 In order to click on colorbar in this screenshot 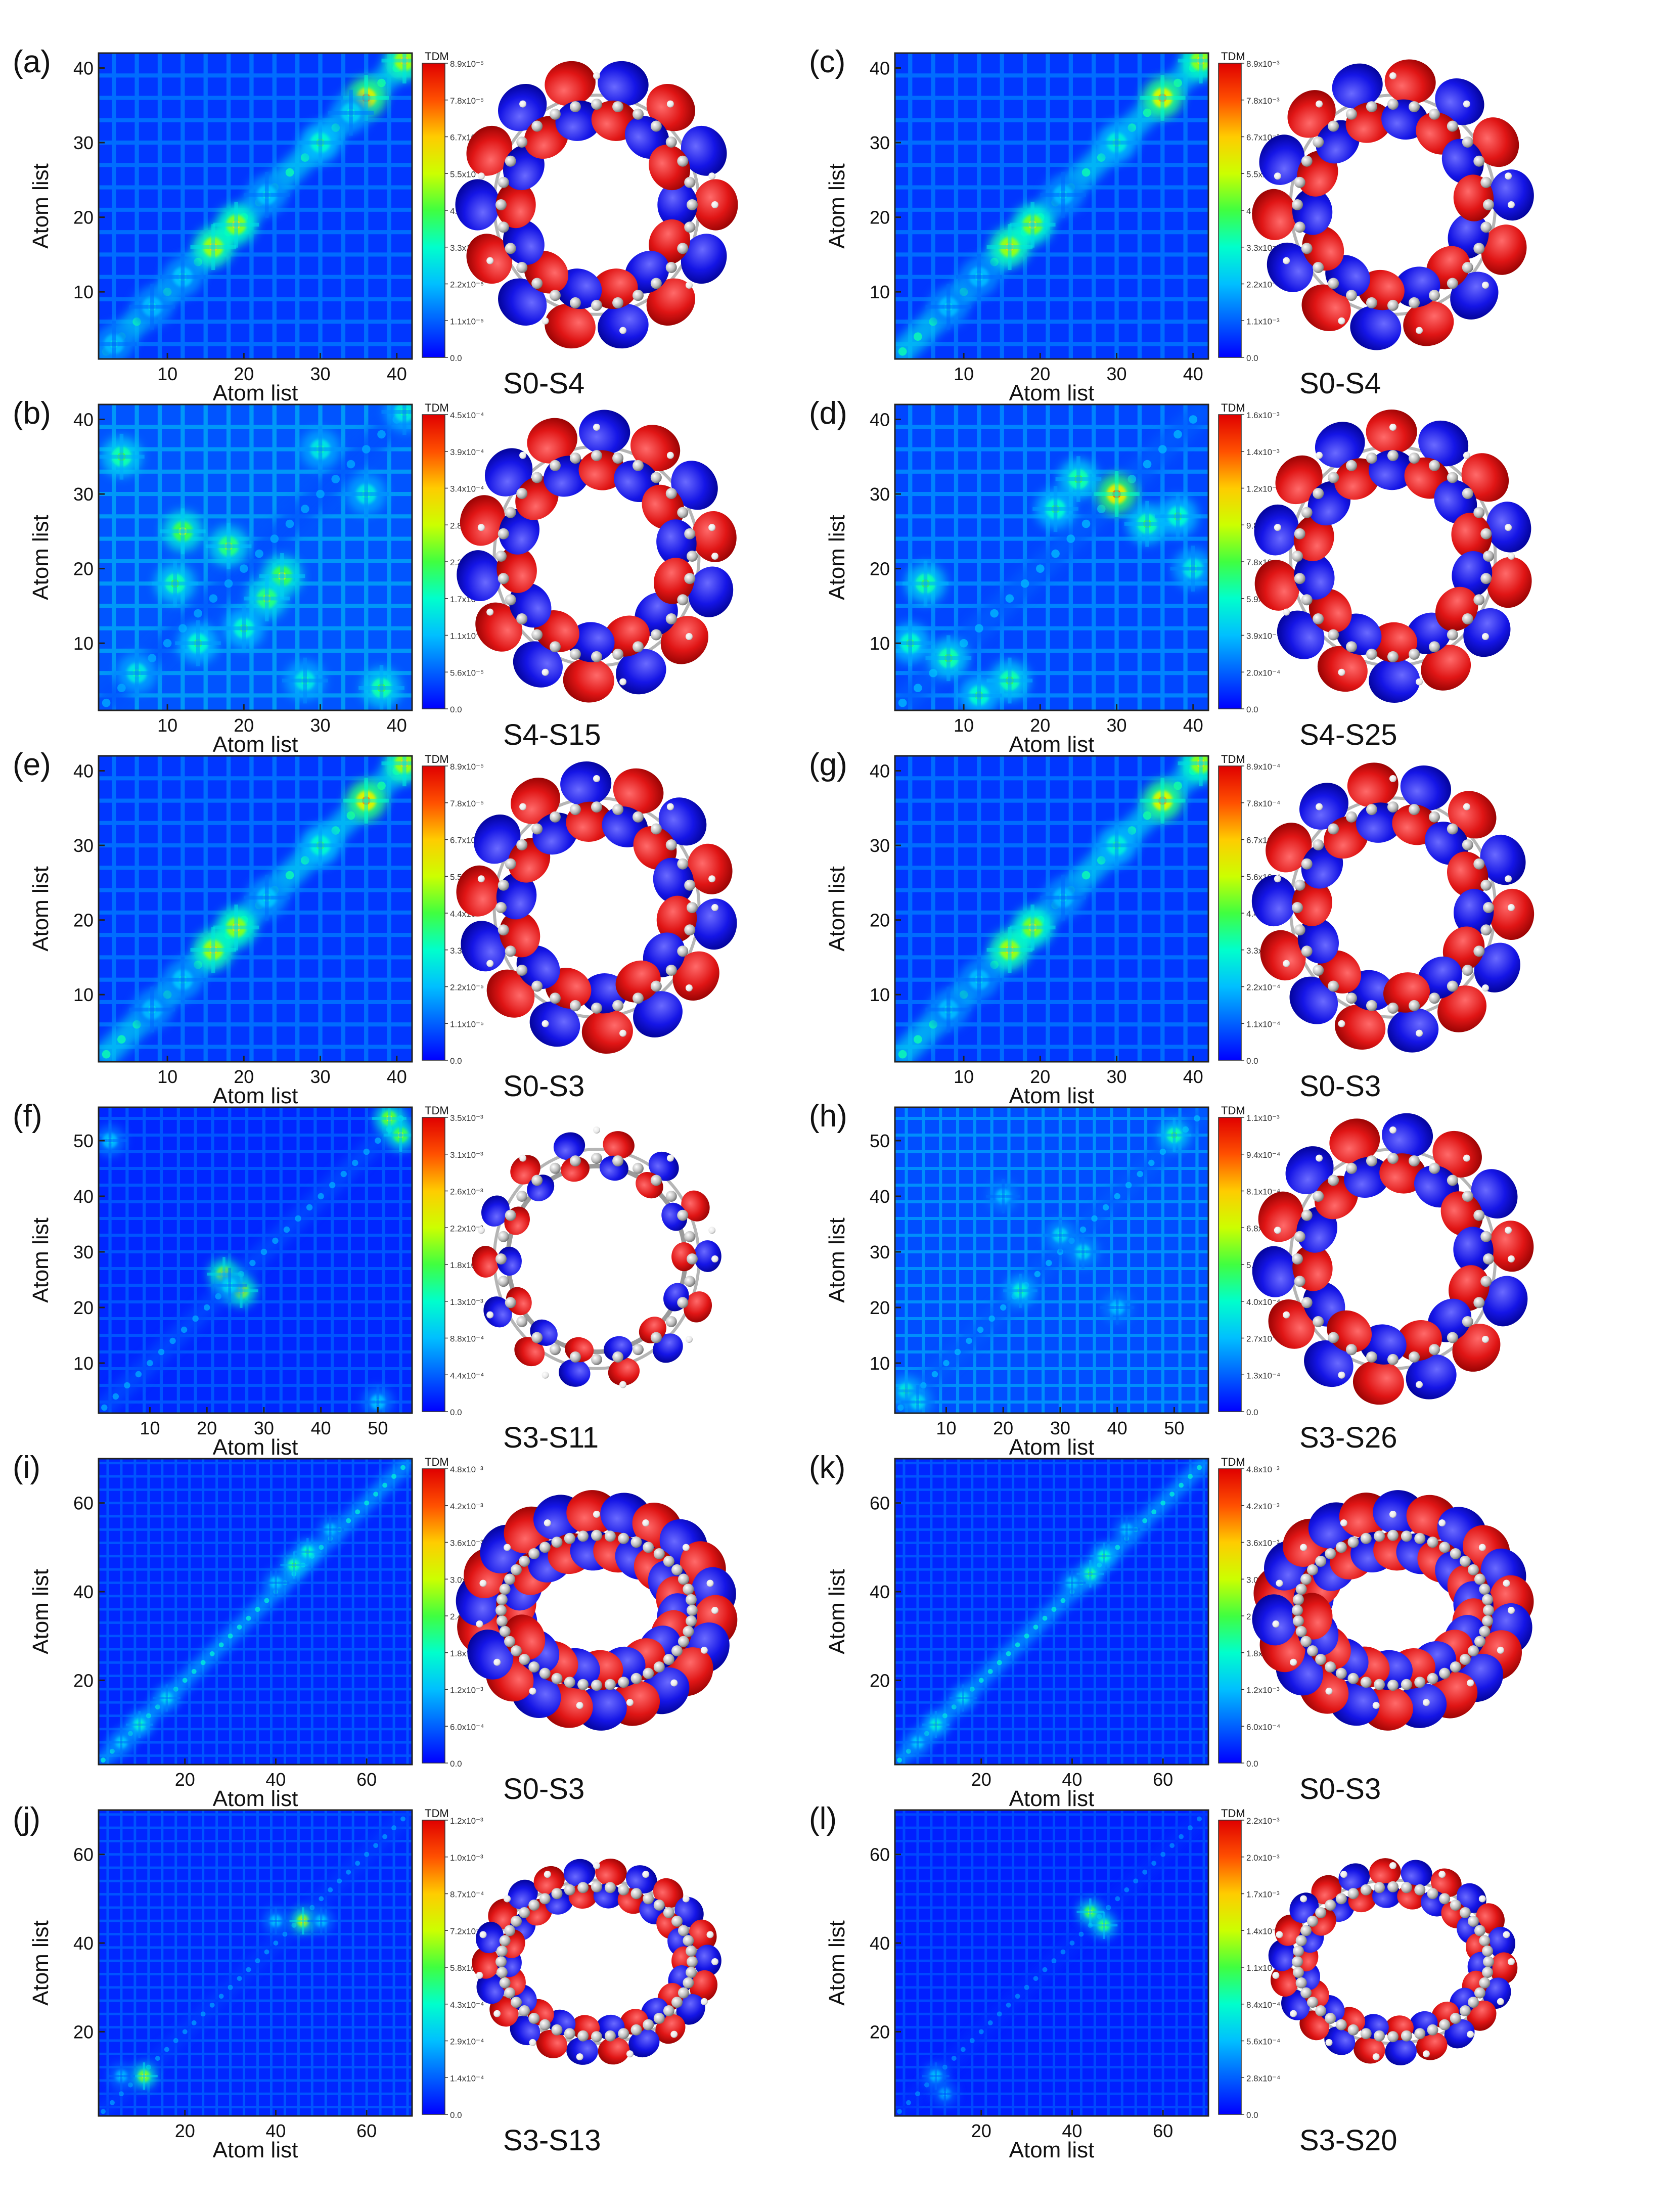, I will do `click(433, 562)`.